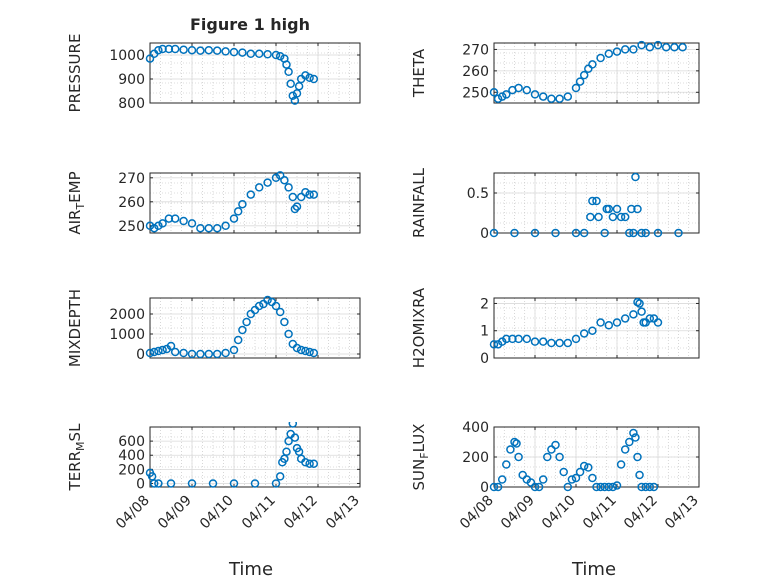 The image size is (778, 583). What do you see at coordinates (250, 569) in the screenshot?
I see `x-axis-label-left: Time` at bounding box center [250, 569].